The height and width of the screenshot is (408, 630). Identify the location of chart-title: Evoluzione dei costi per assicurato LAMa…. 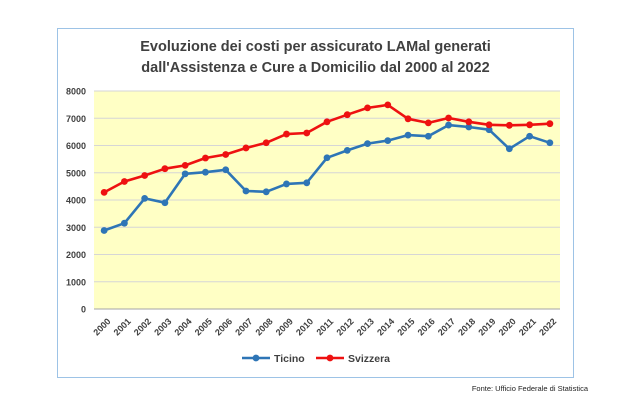
(315, 58).